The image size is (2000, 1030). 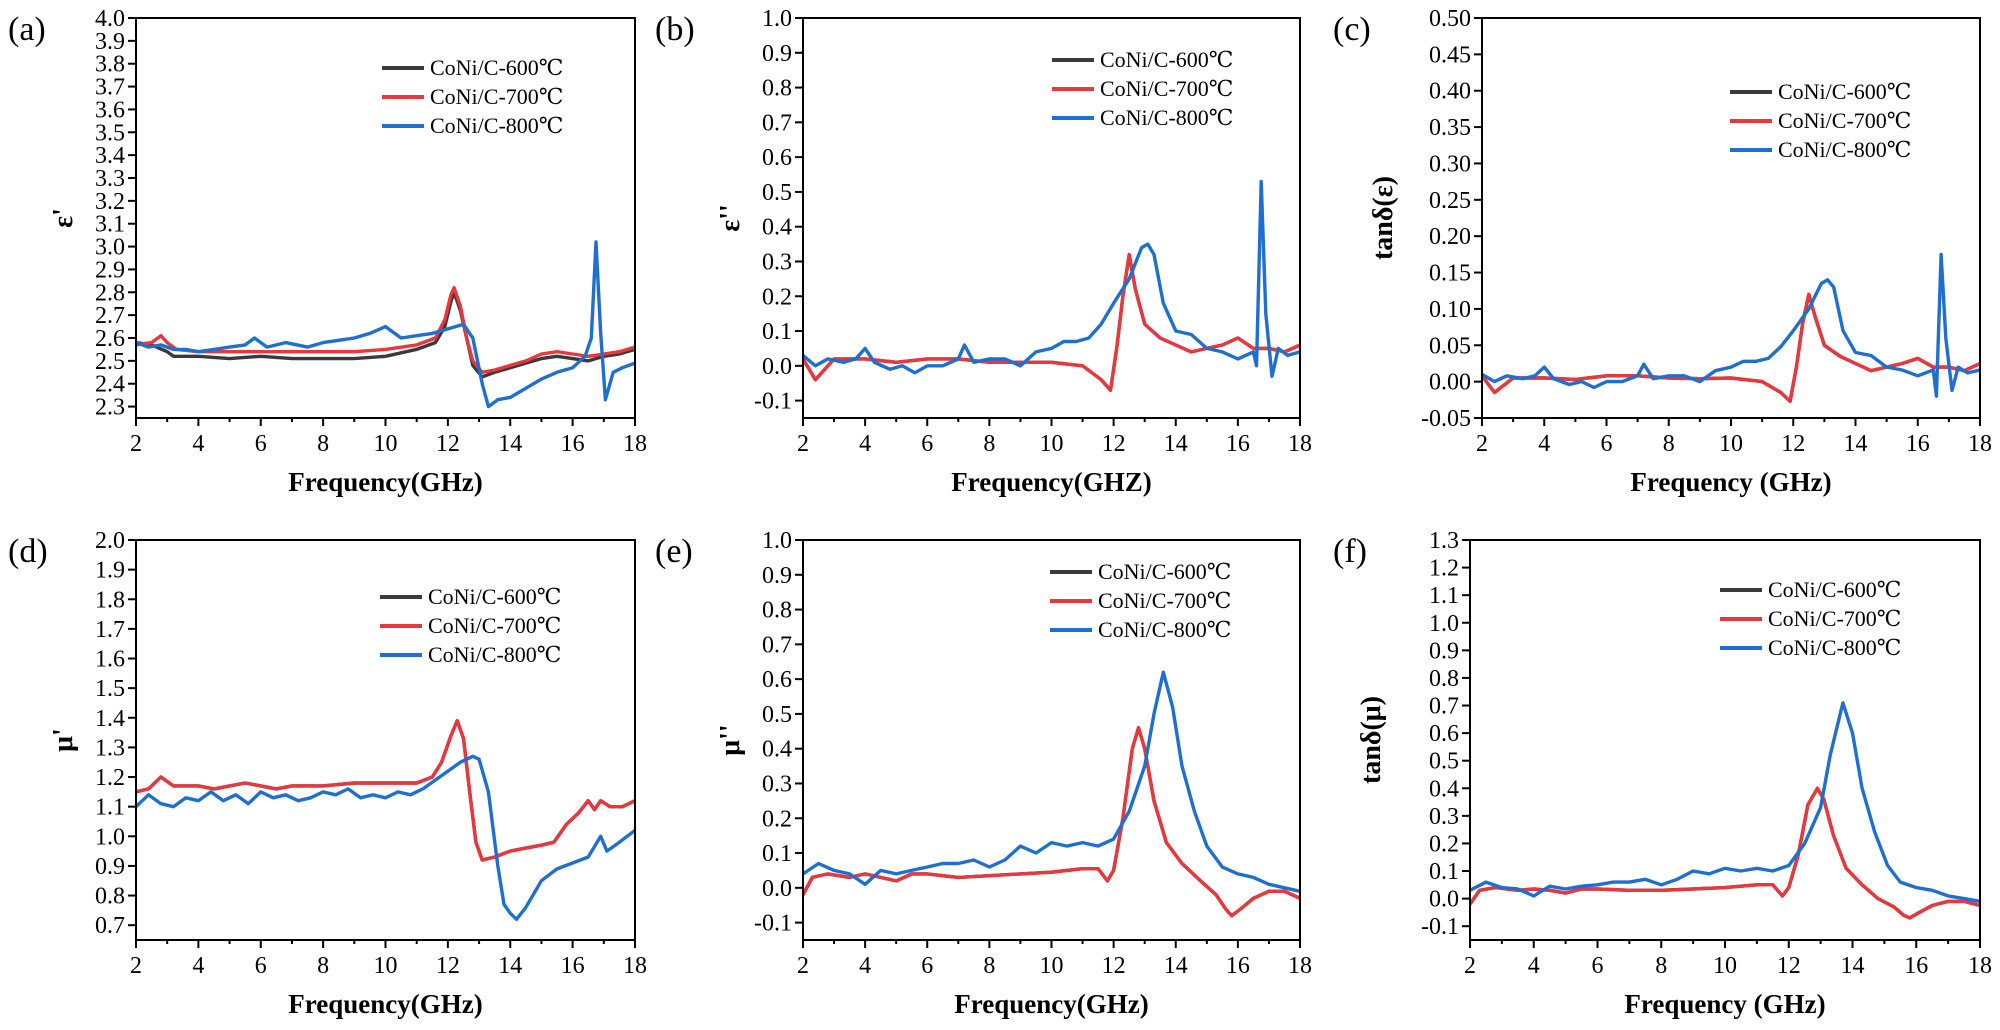 What do you see at coordinates (1450, 164) in the screenshot?
I see `y-tick-label: 0.30` at bounding box center [1450, 164].